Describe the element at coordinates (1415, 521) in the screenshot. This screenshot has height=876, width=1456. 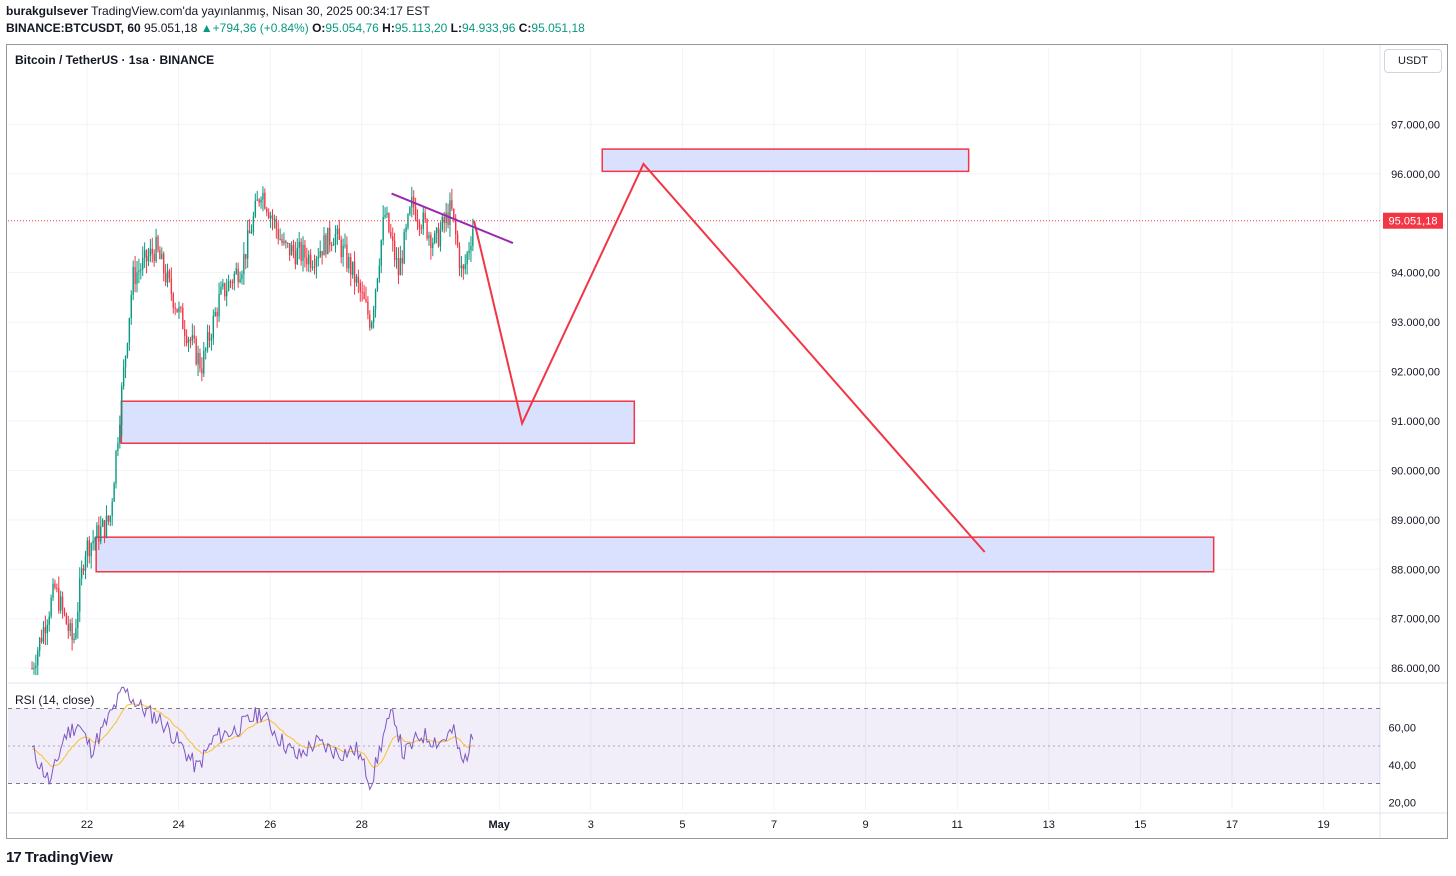
I see `price-axis-label: 89.000,00` at that location.